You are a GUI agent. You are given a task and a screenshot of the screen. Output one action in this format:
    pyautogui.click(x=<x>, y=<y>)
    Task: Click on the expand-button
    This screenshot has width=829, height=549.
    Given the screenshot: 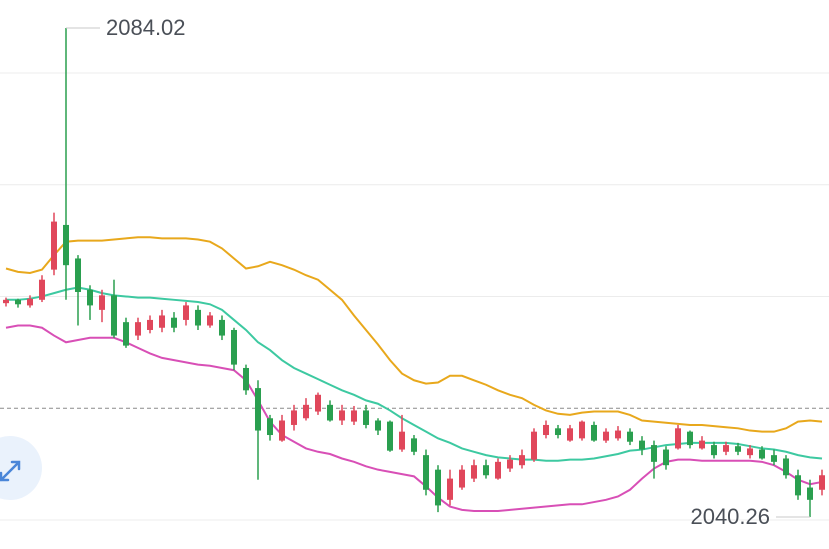 What is the action you would take?
    pyautogui.click(x=21, y=468)
    